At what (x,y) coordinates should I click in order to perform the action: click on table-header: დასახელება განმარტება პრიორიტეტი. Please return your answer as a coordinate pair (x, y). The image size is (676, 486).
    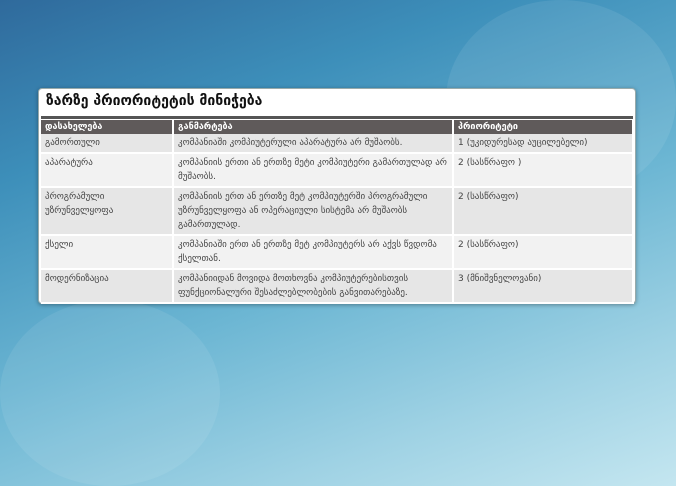
    Looking at the image, I should click on (337, 127).